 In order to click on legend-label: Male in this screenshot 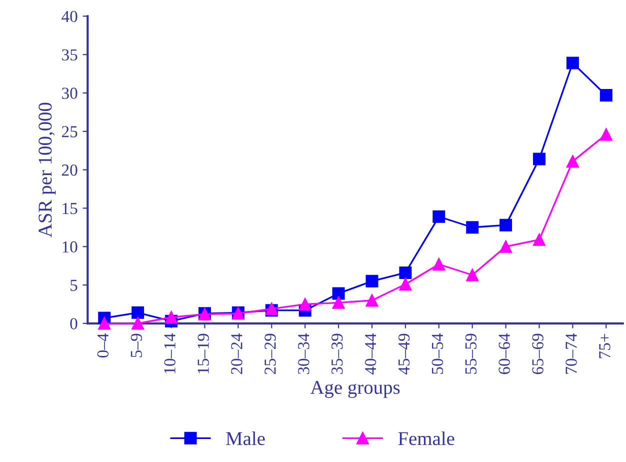, I will do `click(245, 438)`.